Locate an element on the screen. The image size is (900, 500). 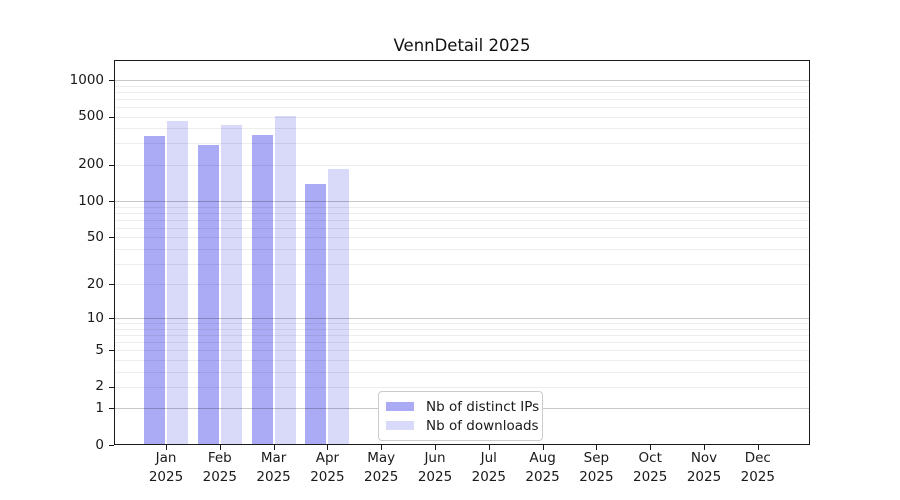
chart-title: VennDetail 2025 is located at coordinates (462, 45).